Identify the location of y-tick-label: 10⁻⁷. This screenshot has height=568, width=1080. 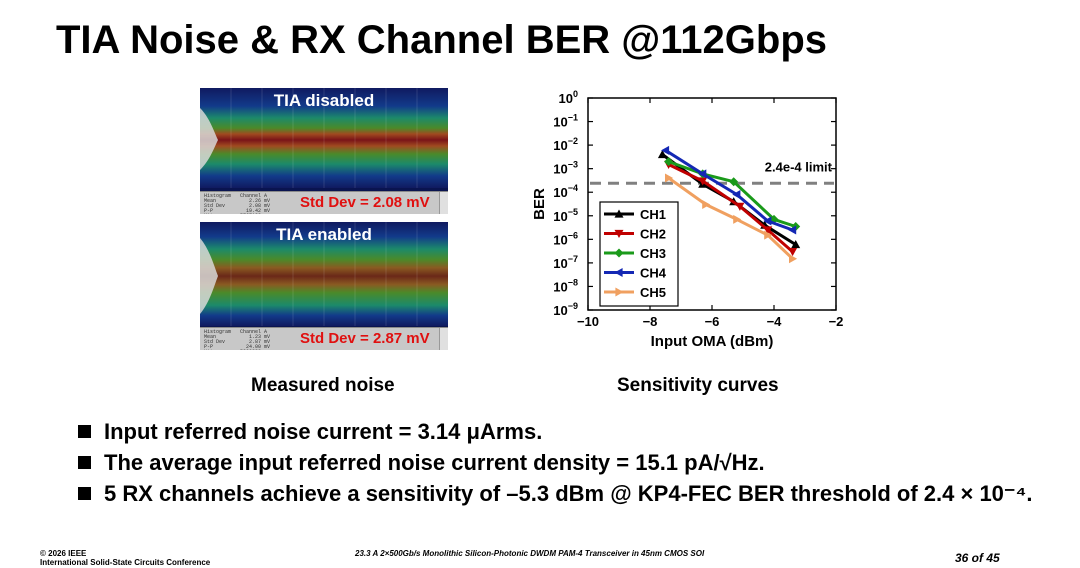
(565, 262).